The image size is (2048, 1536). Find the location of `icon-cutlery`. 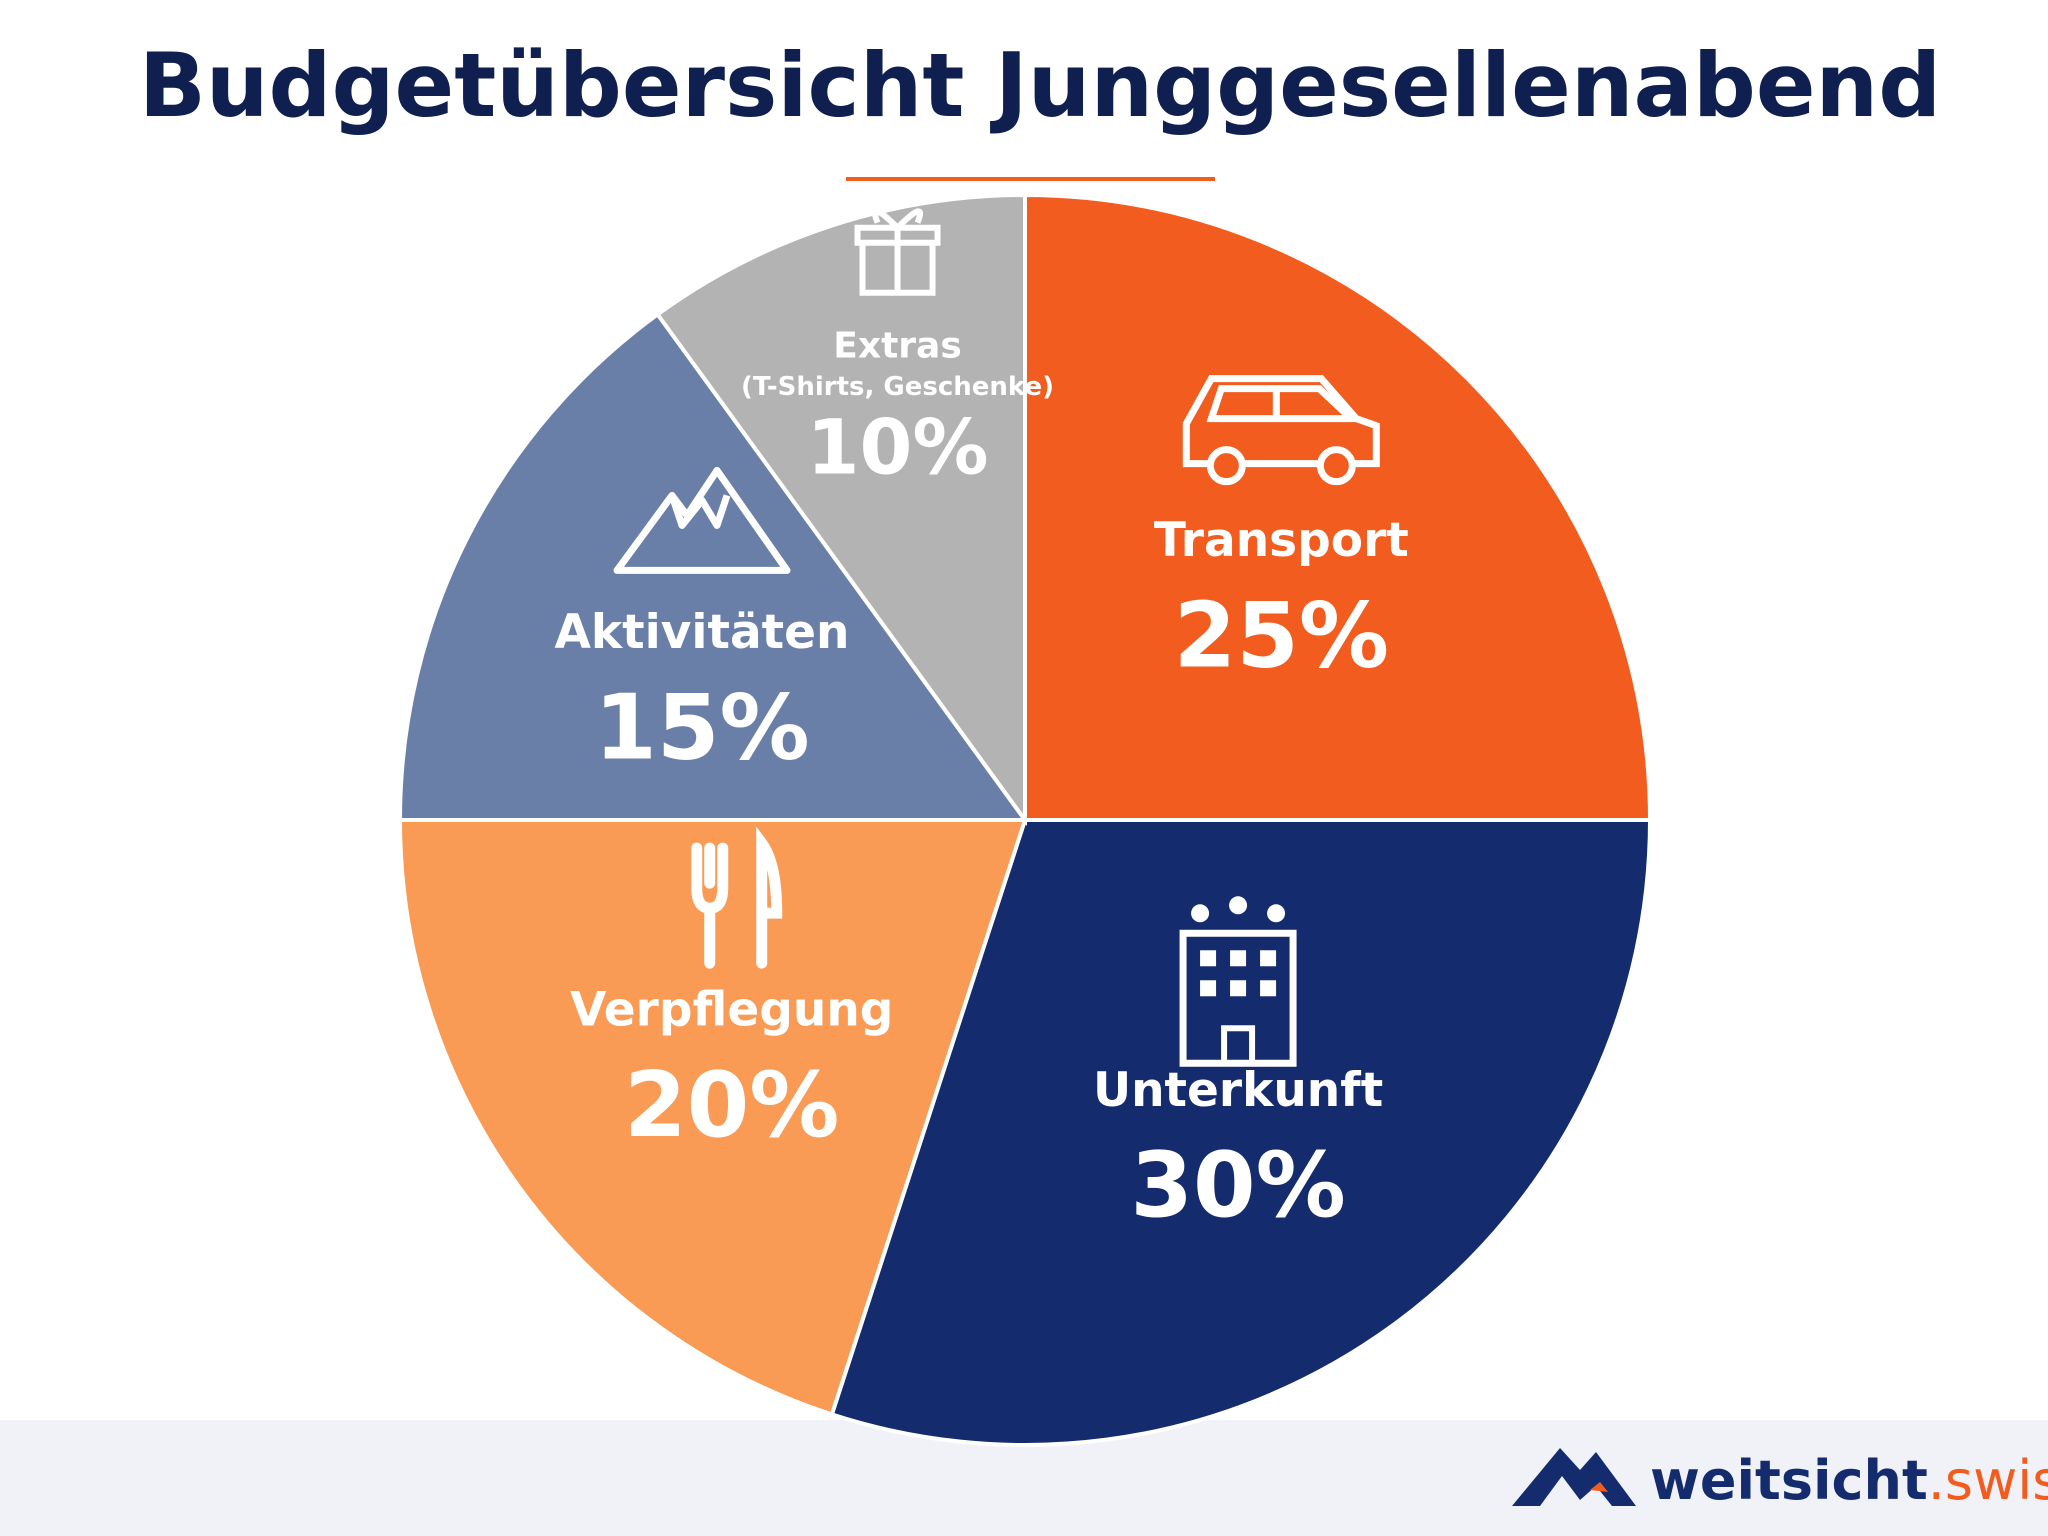

icon-cutlery is located at coordinates (737, 897).